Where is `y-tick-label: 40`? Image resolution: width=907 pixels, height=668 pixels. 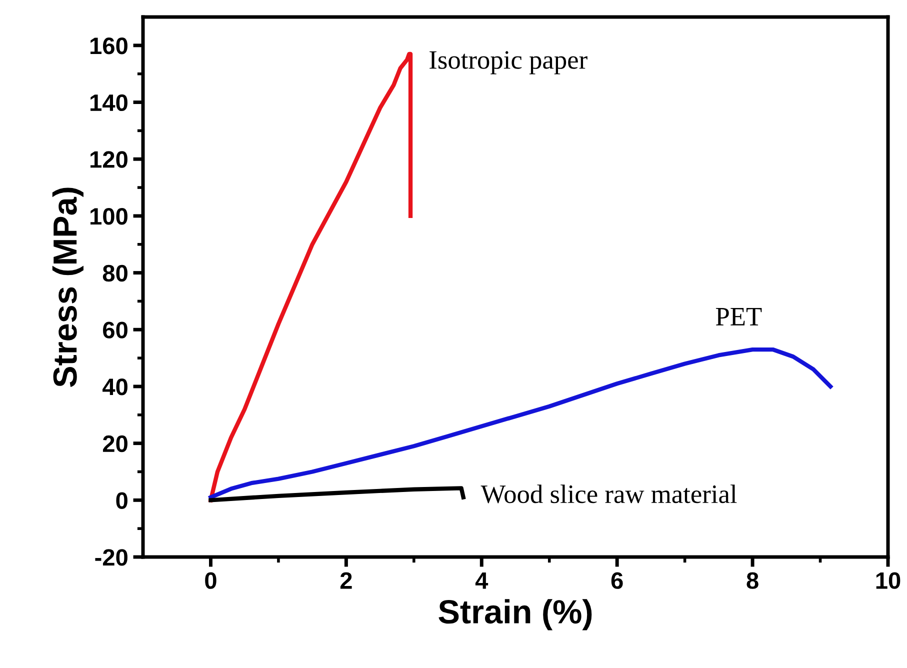 y-tick-label: 40 is located at coordinates (115, 387).